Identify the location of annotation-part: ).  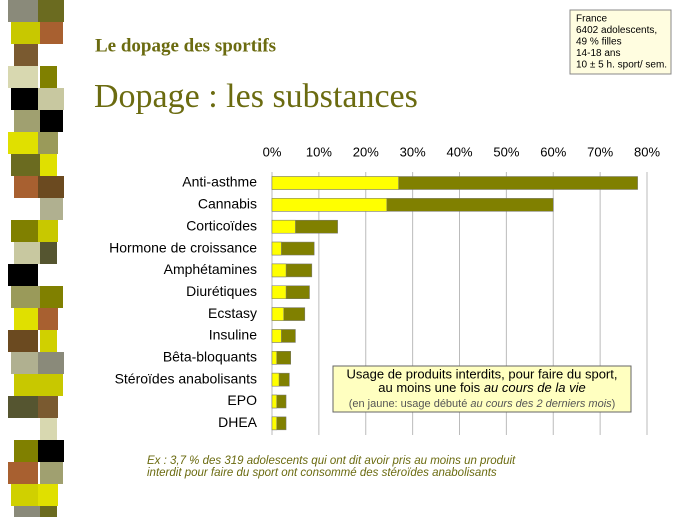
(614, 404).